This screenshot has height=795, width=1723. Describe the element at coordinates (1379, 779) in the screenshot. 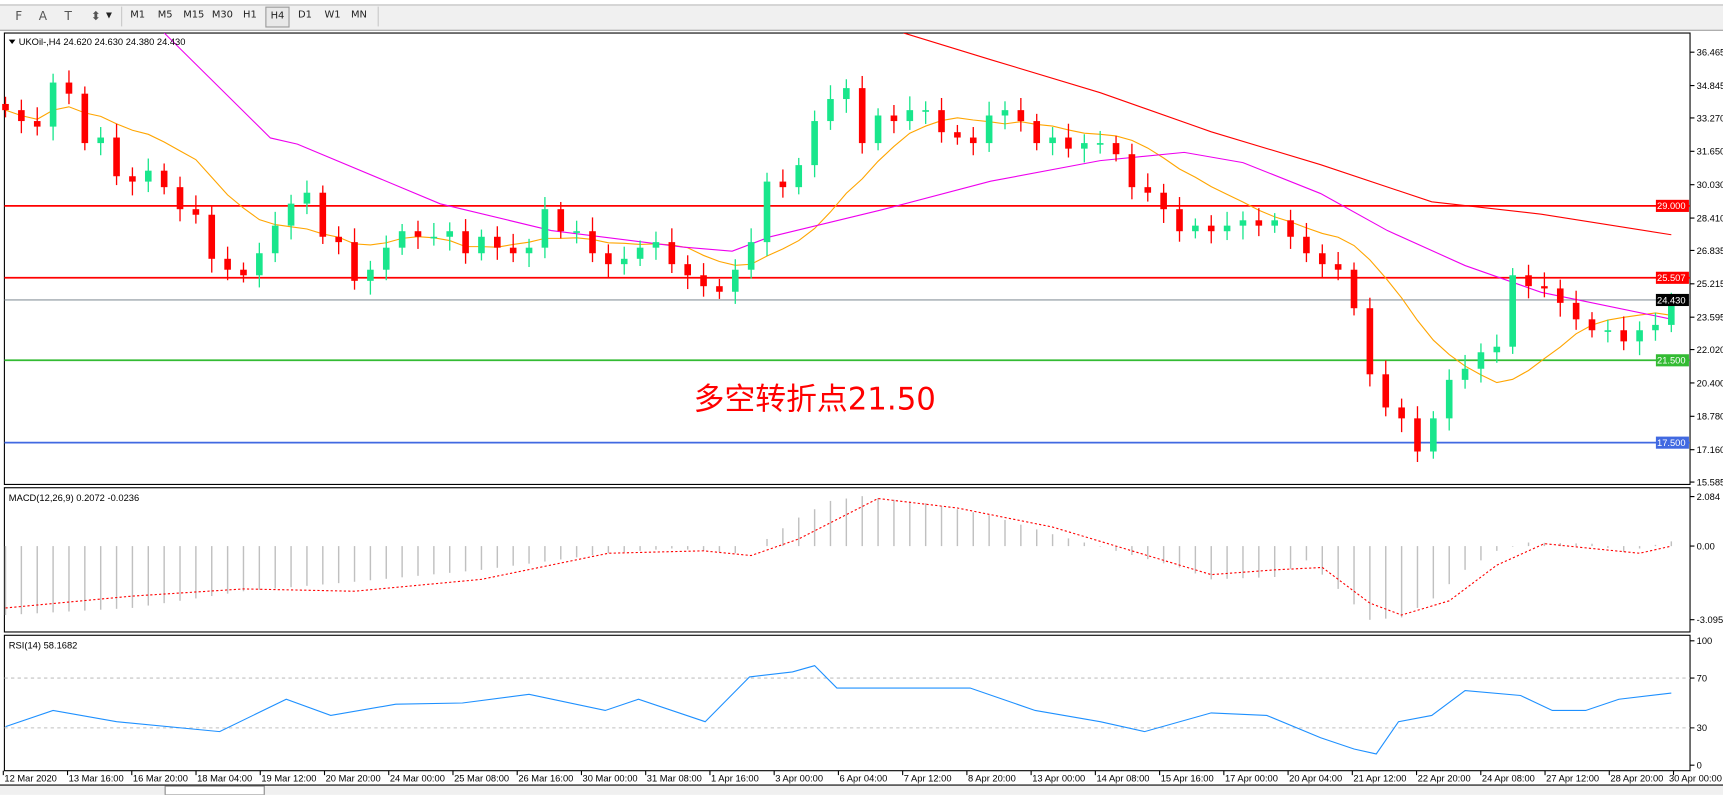

I see `time-axis-label: 21 Apr 12:00` at that location.